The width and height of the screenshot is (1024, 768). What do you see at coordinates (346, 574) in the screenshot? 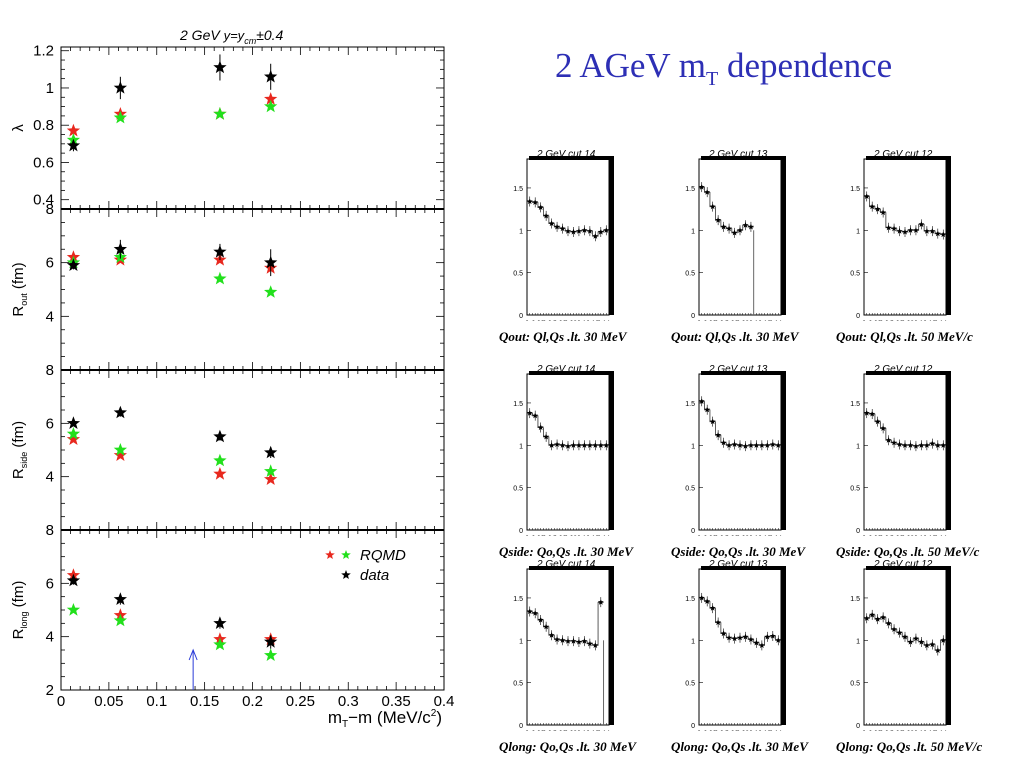
I see `legend-data-star` at bounding box center [346, 574].